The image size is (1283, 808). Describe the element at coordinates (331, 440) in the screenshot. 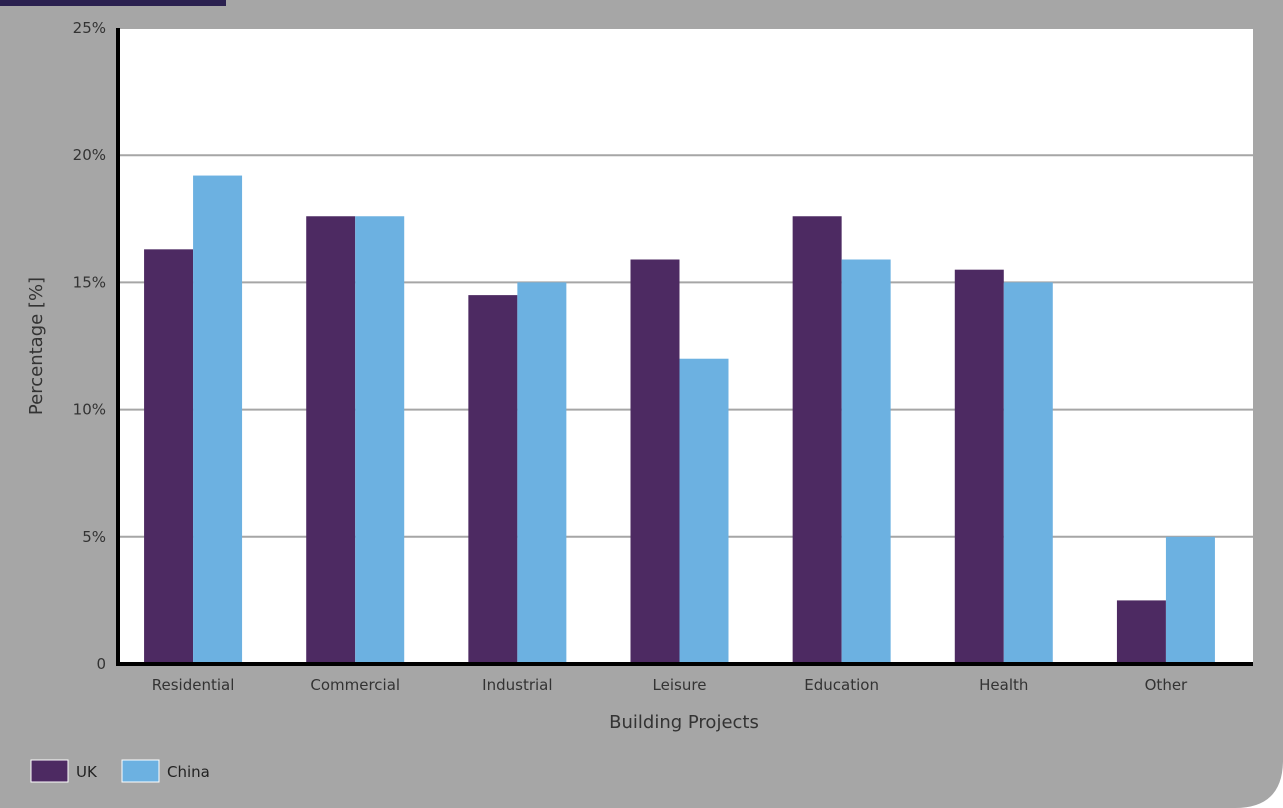

I see `bar-uk-commercial` at that location.